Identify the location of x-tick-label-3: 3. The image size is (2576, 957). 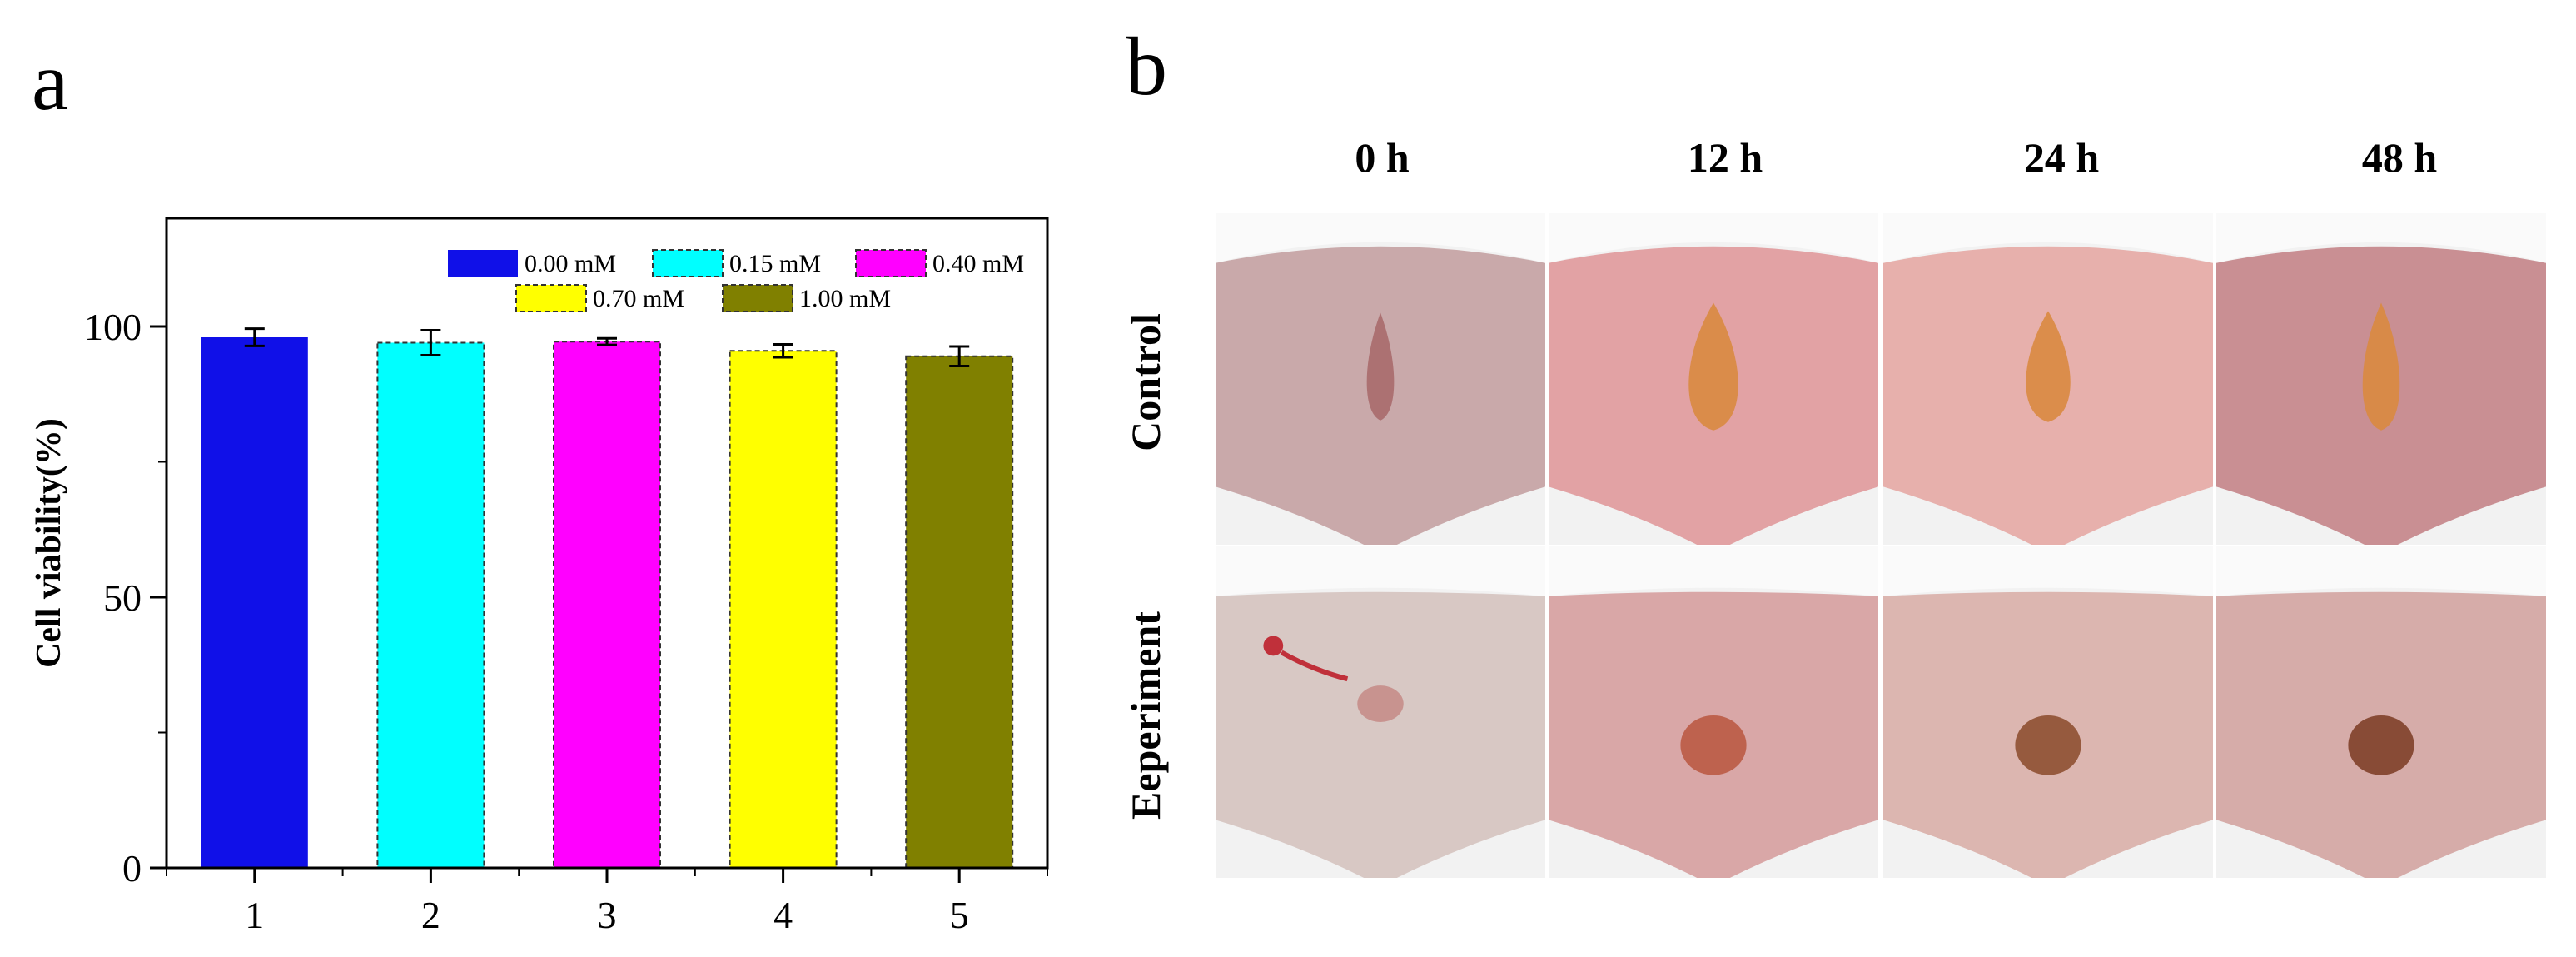
(607, 915).